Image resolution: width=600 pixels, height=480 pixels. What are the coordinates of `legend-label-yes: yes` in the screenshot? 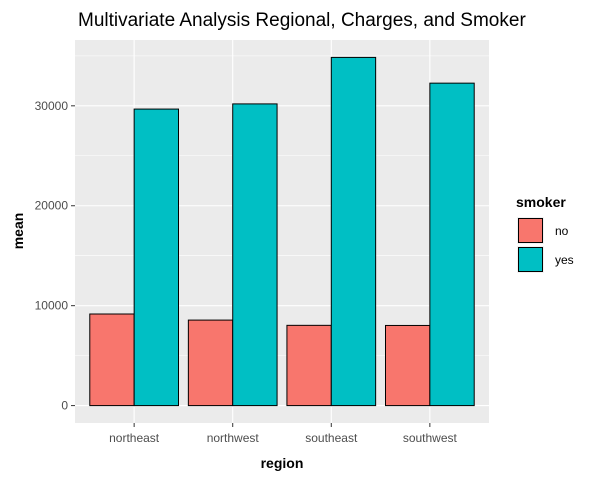 It's located at (564, 260).